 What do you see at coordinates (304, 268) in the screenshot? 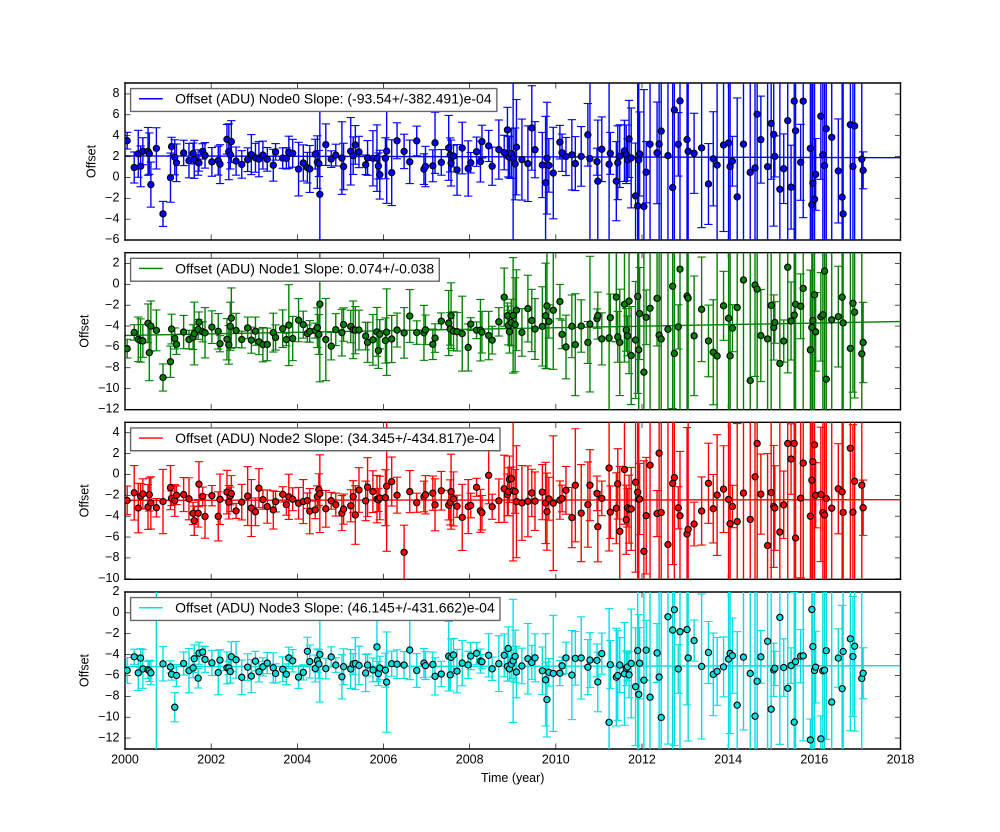
I see `svg-text:Offset (ADU) Node1 Slope: 0.07: Offset (ADU) Node1 Slope: 0.074+/-0.038` at bounding box center [304, 268].